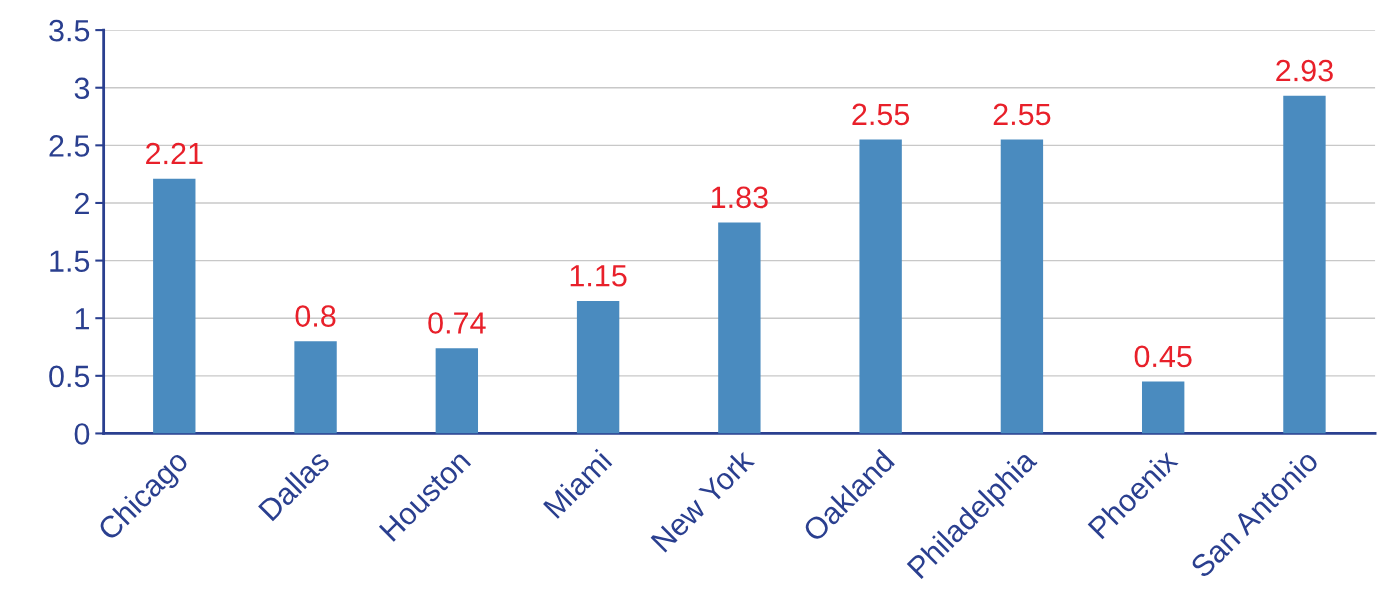 This screenshot has height=602, width=1382. I want to click on data-label: 1.15, so click(598, 276).